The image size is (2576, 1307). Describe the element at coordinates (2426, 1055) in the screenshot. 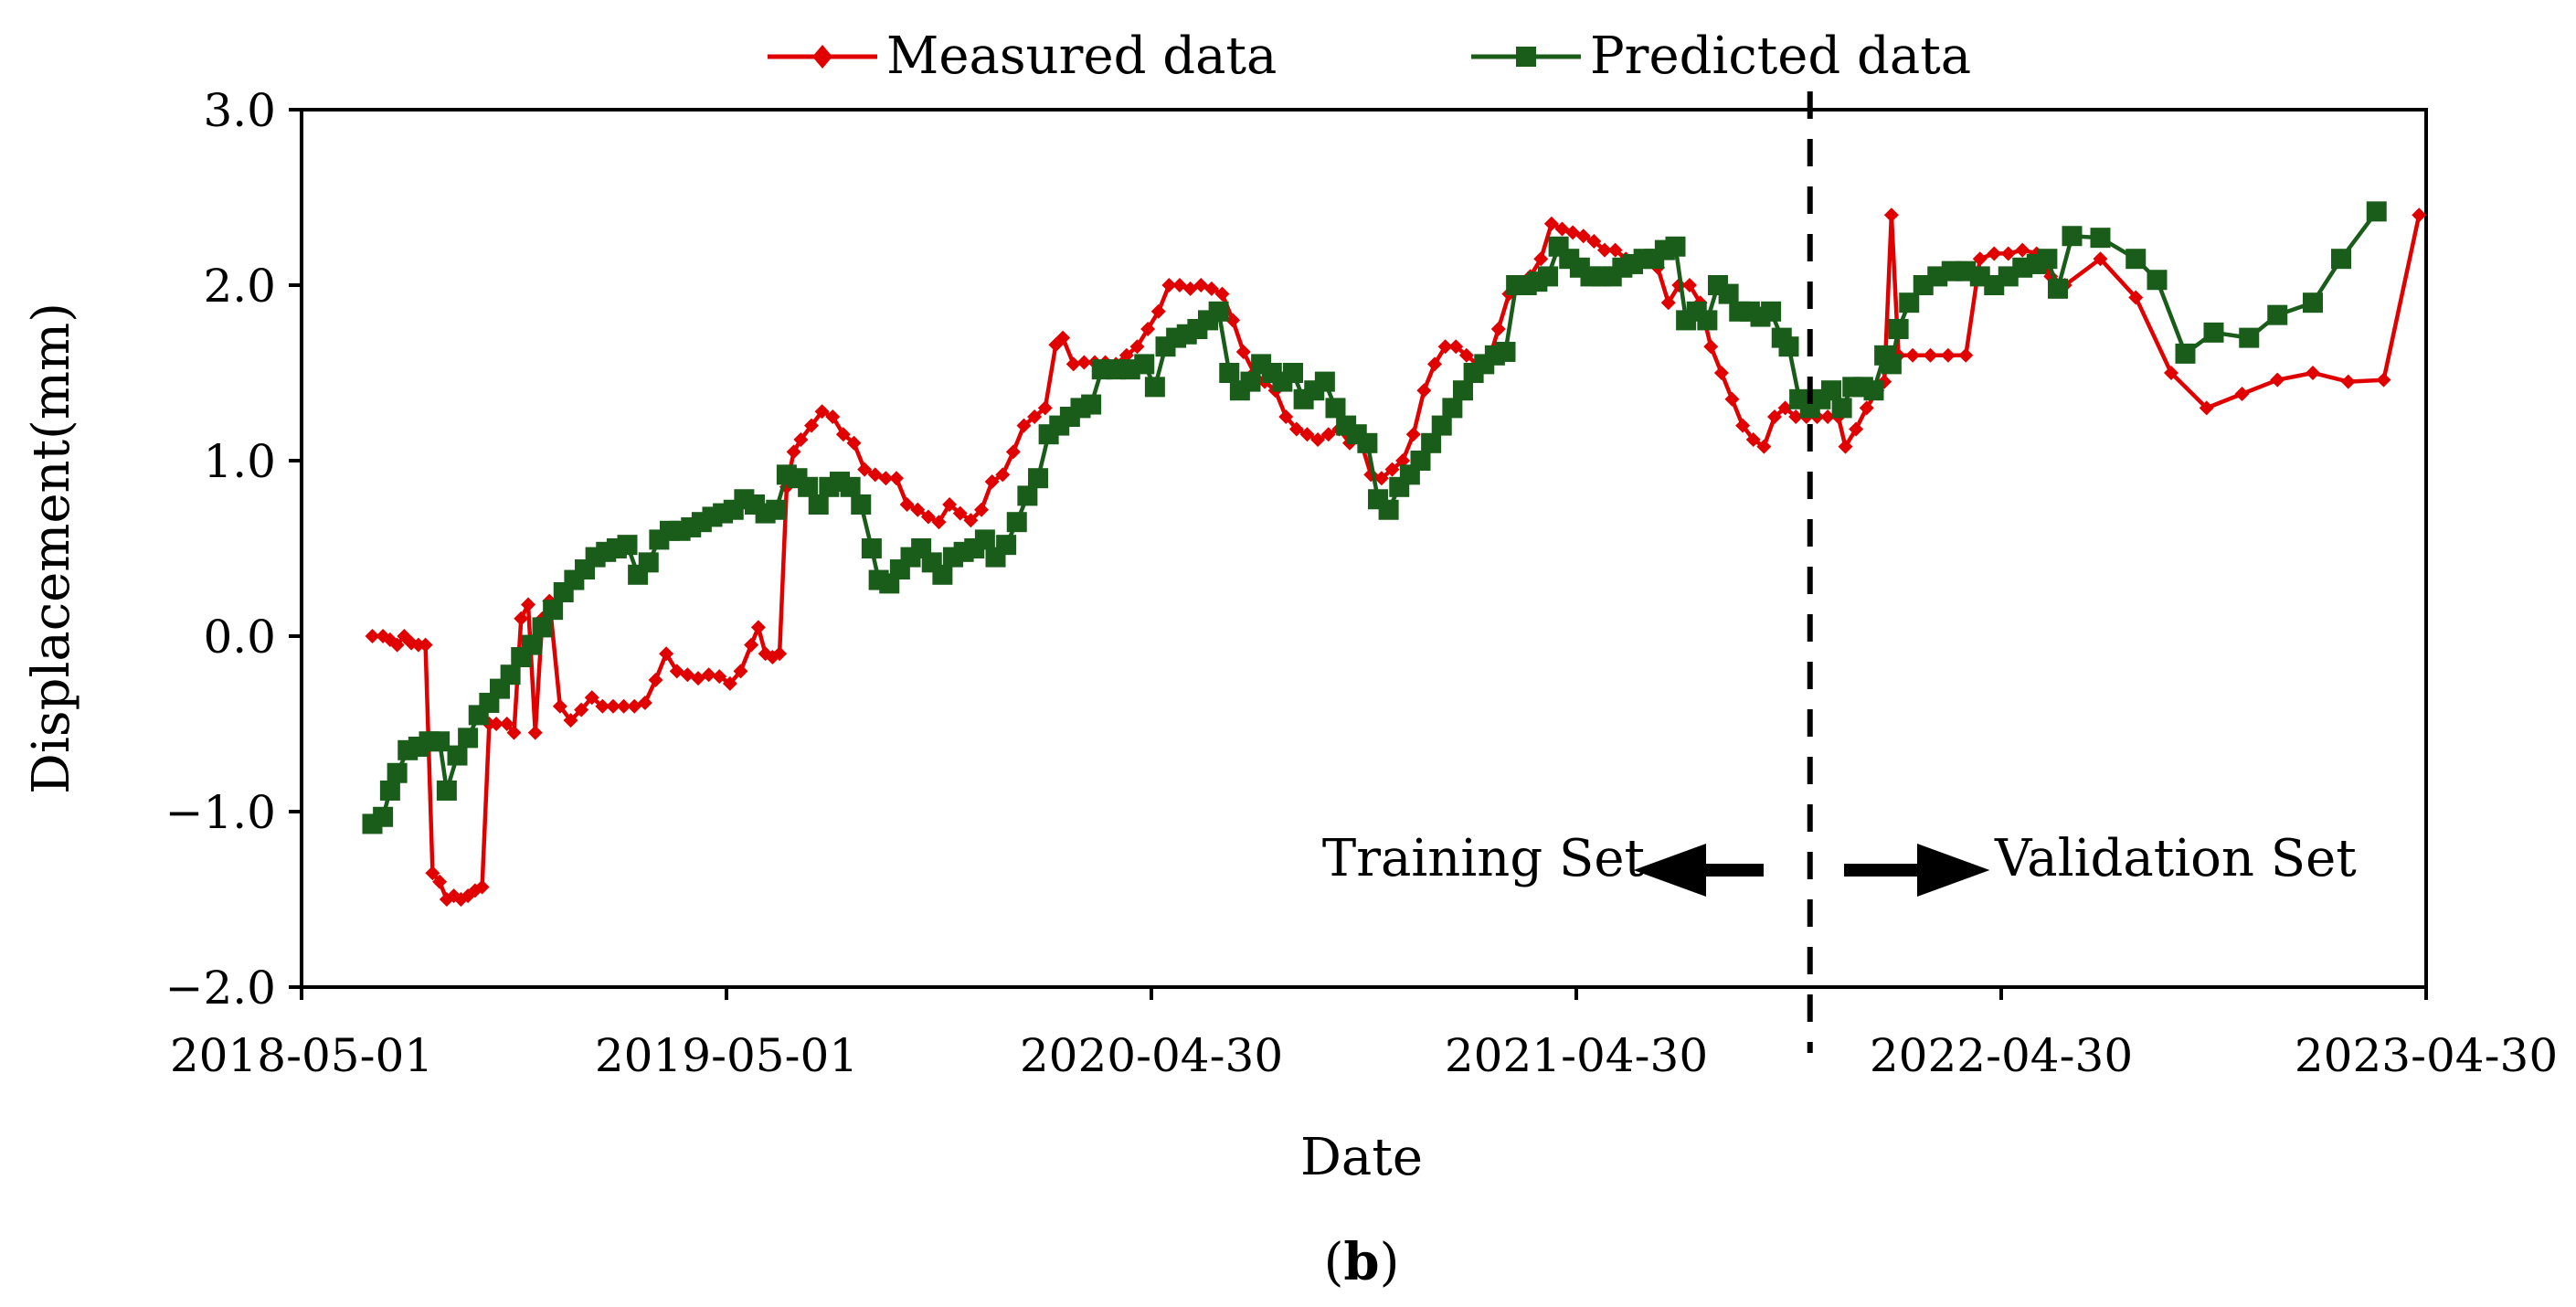

I see `x-tick-label: 2023-04-30` at that location.